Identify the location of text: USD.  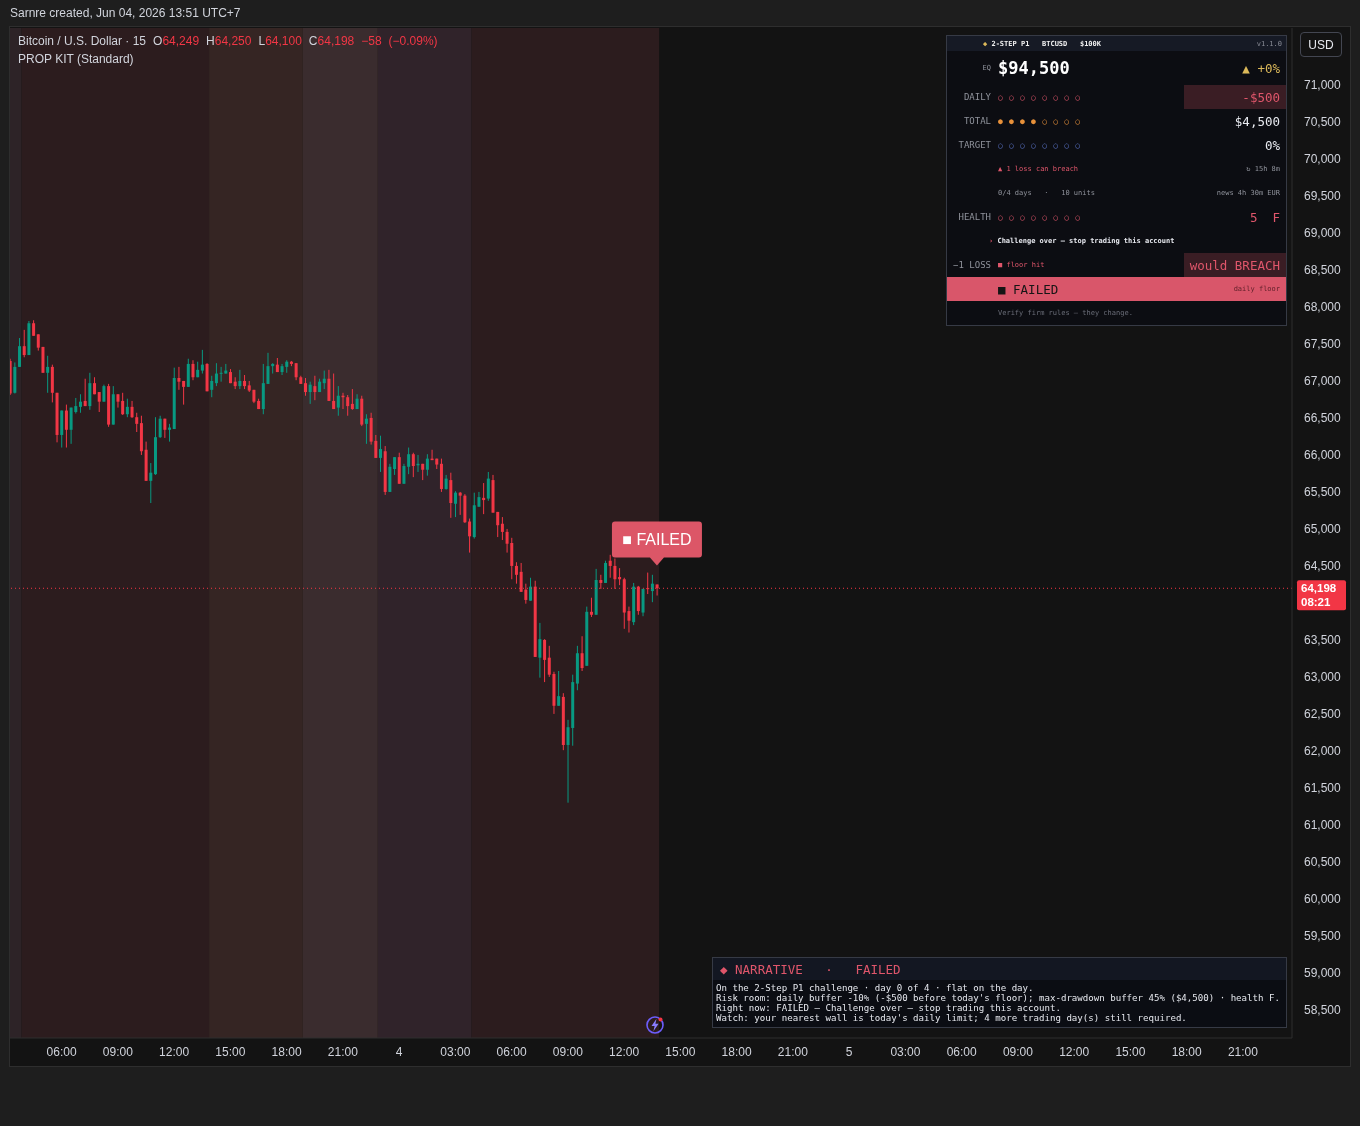
(1321, 44).